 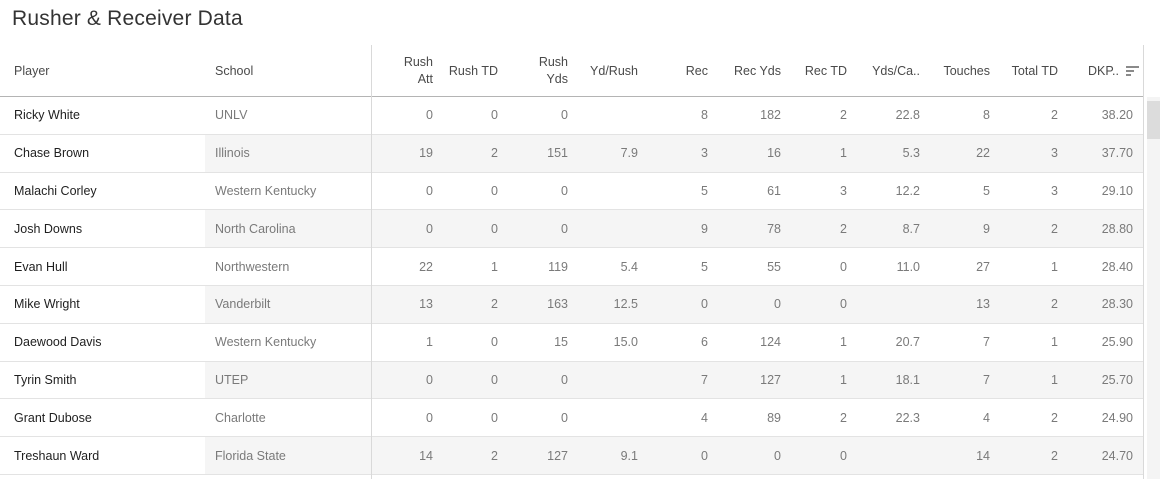 What do you see at coordinates (965, 455) in the screenshot?
I see `cell-touches: 14` at bounding box center [965, 455].